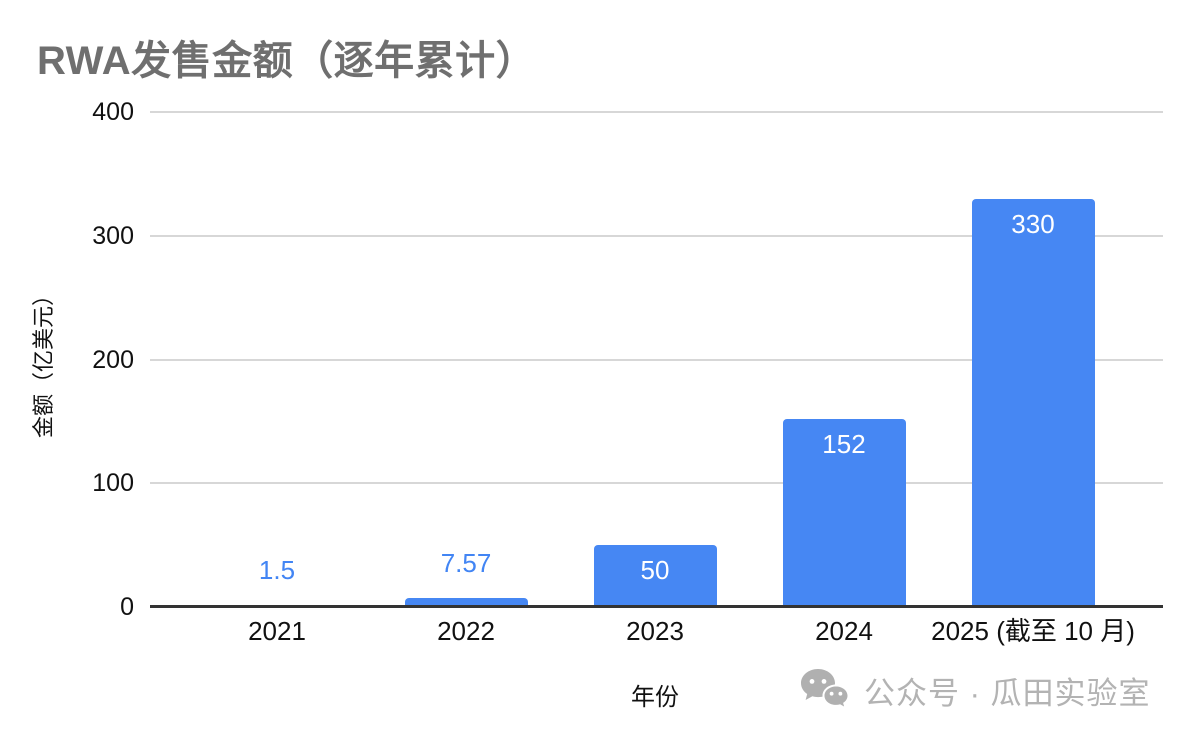 The width and height of the screenshot is (1200, 742). Describe the element at coordinates (655, 631) in the screenshot. I see `x-tick-label: 2023` at that location.